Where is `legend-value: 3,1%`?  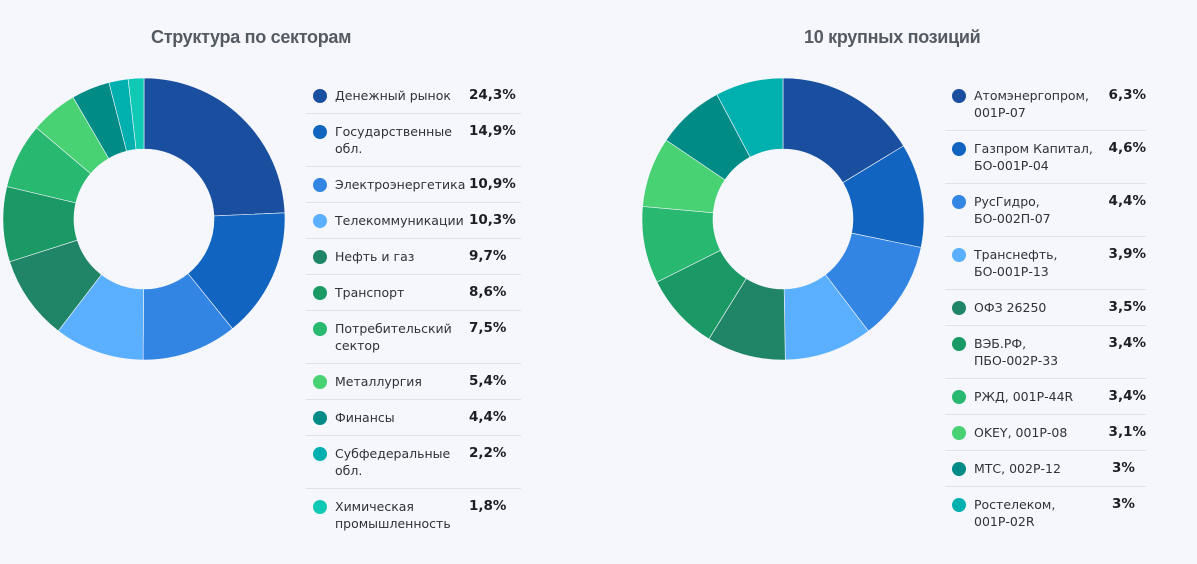
legend-value: 3,1% is located at coordinates (1127, 432).